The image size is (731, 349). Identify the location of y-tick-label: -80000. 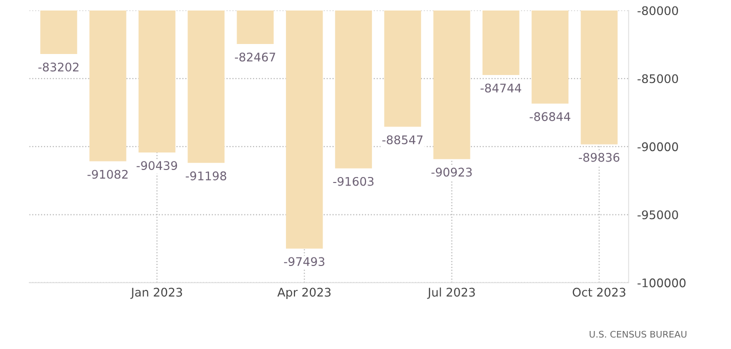
(658, 11).